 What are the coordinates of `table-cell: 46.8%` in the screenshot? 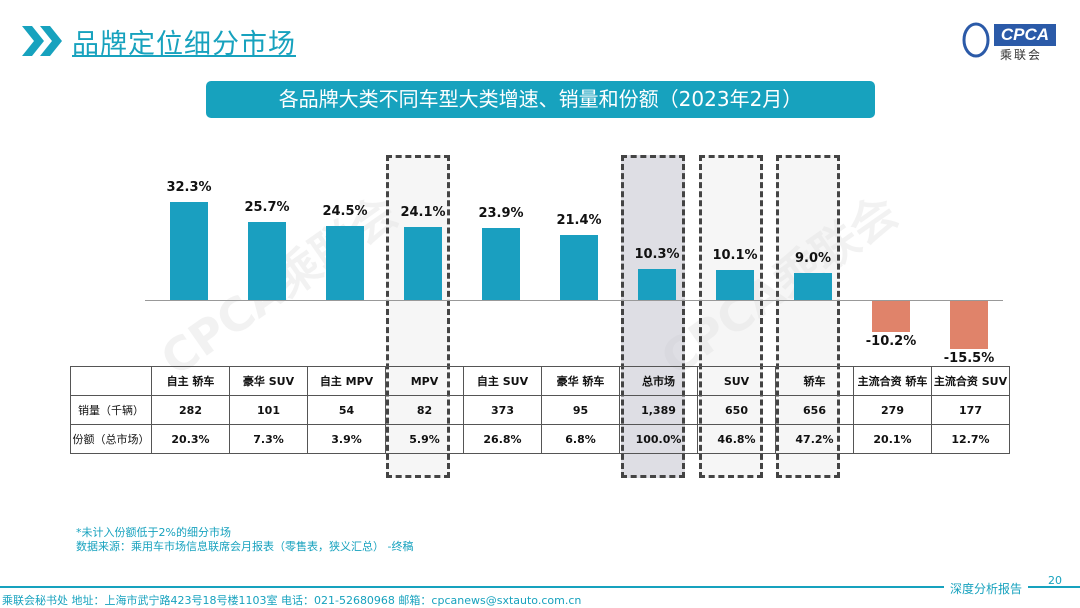 It's located at (736, 439).